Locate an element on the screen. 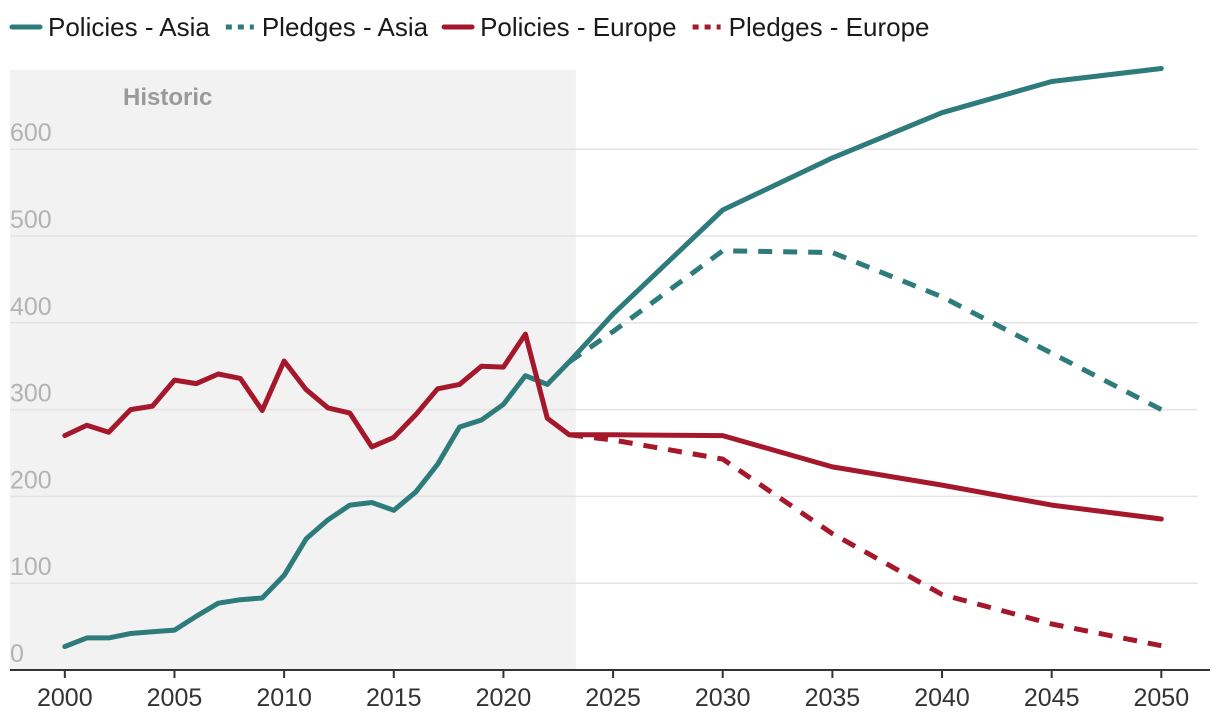 The height and width of the screenshot is (722, 1220). legend-label-policies-europe: Policies - Europe is located at coordinates (578, 27).